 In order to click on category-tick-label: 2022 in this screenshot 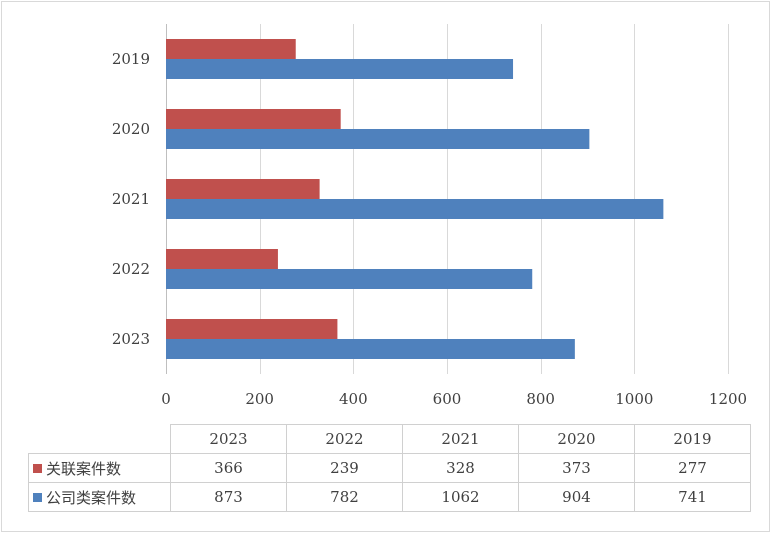, I will do `click(131, 269)`.